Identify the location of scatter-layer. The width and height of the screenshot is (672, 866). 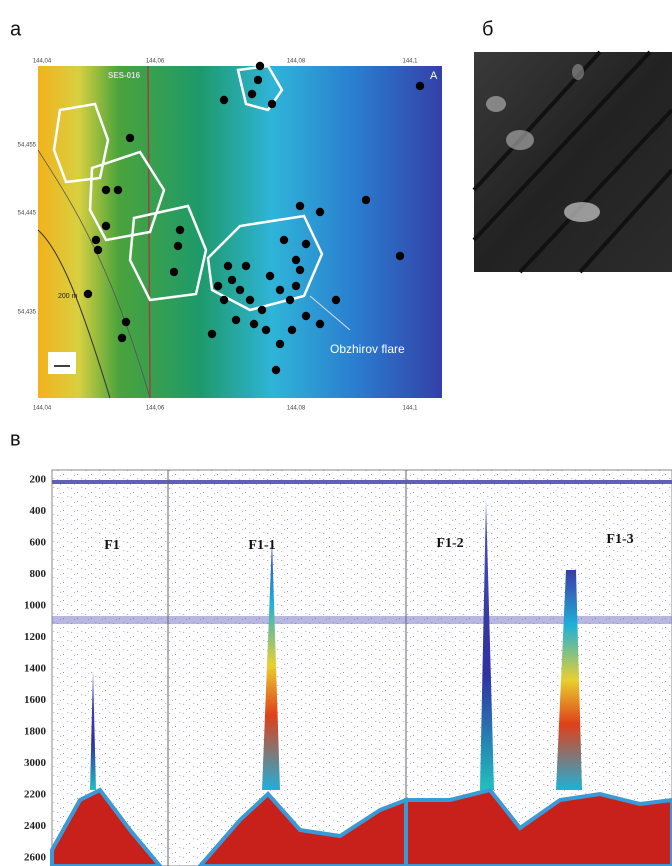
(362, 620).